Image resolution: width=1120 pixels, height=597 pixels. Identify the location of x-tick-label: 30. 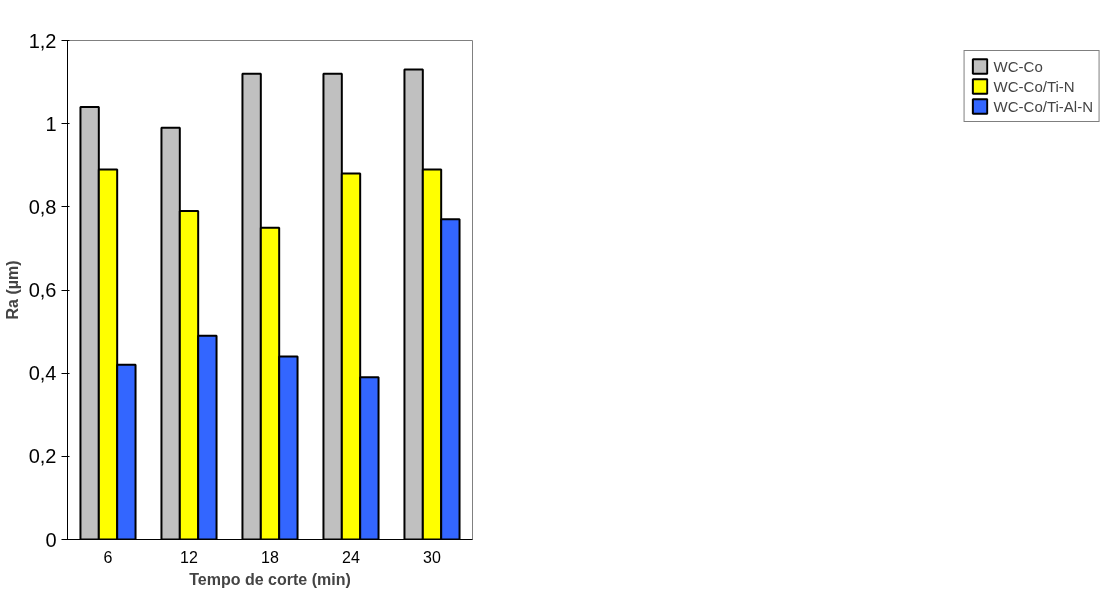
(432, 557).